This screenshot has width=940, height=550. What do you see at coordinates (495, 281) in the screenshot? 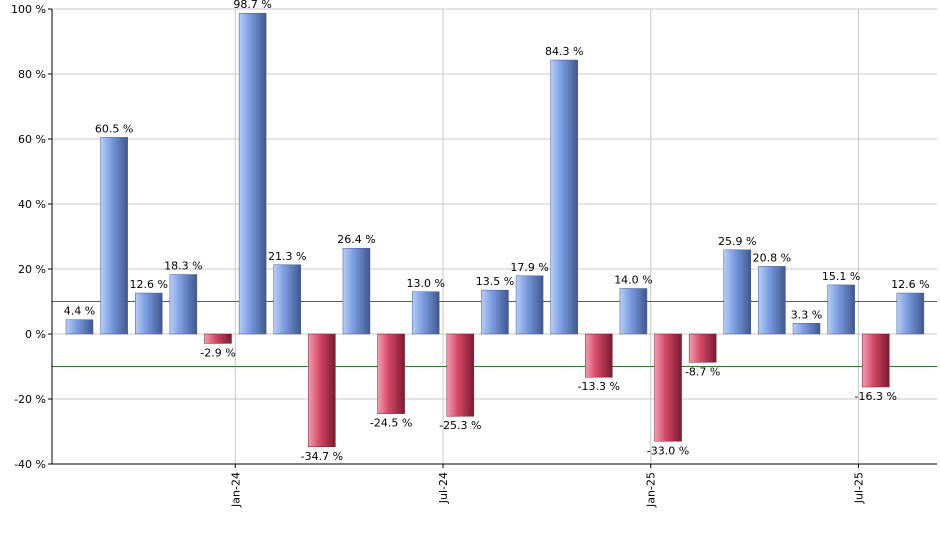
I see `data-label: 13.5 %` at bounding box center [495, 281].